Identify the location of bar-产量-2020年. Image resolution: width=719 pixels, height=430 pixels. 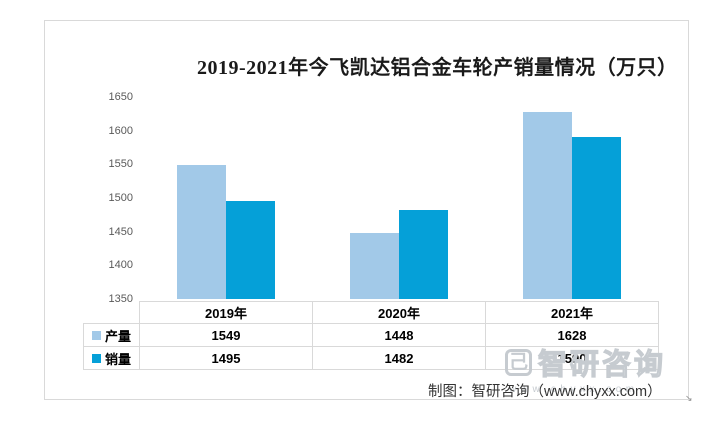
(374, 266).